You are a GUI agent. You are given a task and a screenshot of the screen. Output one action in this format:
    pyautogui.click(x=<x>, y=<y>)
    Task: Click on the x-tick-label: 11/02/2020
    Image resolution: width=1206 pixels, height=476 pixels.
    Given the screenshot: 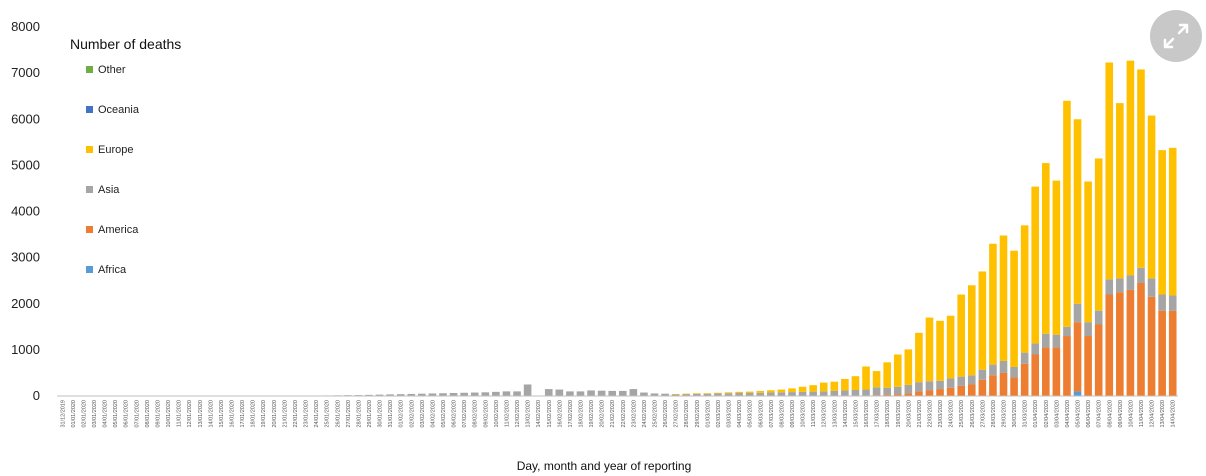 What is the action you would take?
    pyautogui.click(x=507, y=413)
    